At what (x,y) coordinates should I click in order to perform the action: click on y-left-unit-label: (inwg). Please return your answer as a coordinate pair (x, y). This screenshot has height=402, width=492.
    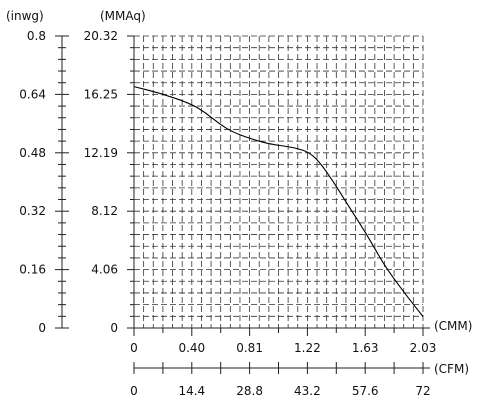
    Looking at the image, I should click on (25, 16).